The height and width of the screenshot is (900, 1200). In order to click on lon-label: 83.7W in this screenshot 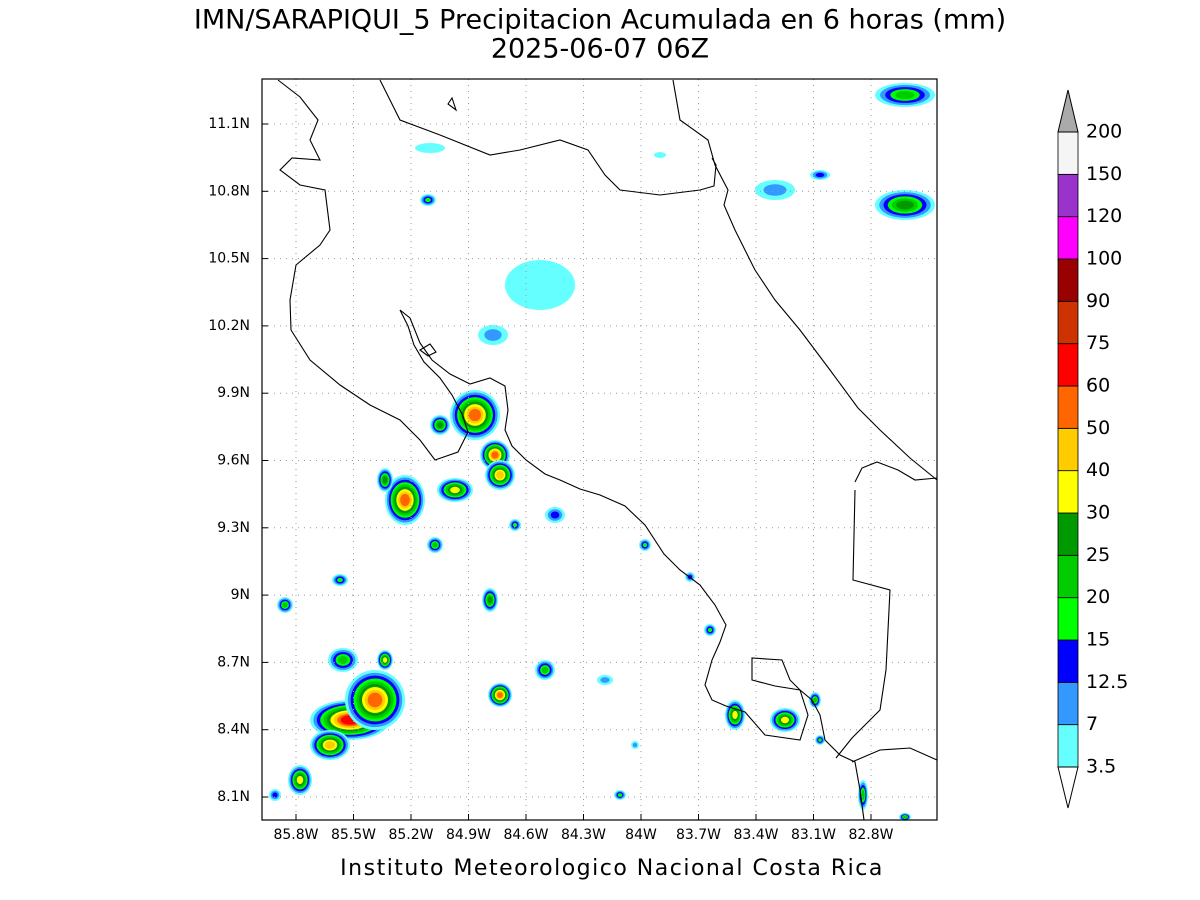, I will do `click(698, 835)`.